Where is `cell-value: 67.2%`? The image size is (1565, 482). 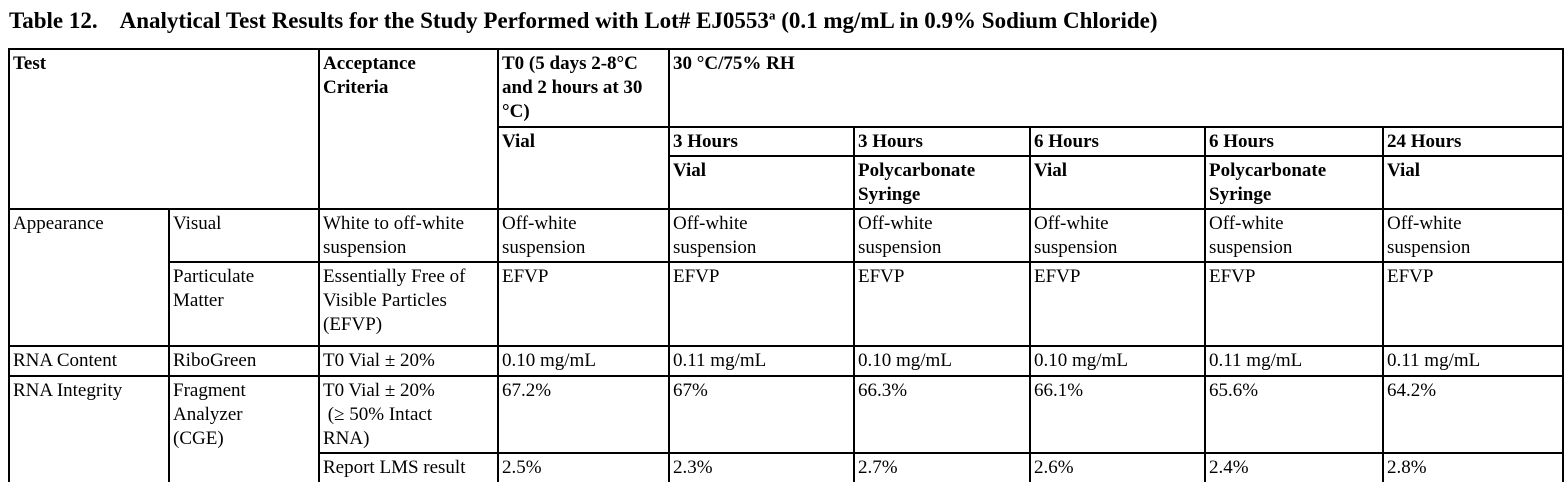
cell-value: 67.2% is located at coordinates (583, 414).